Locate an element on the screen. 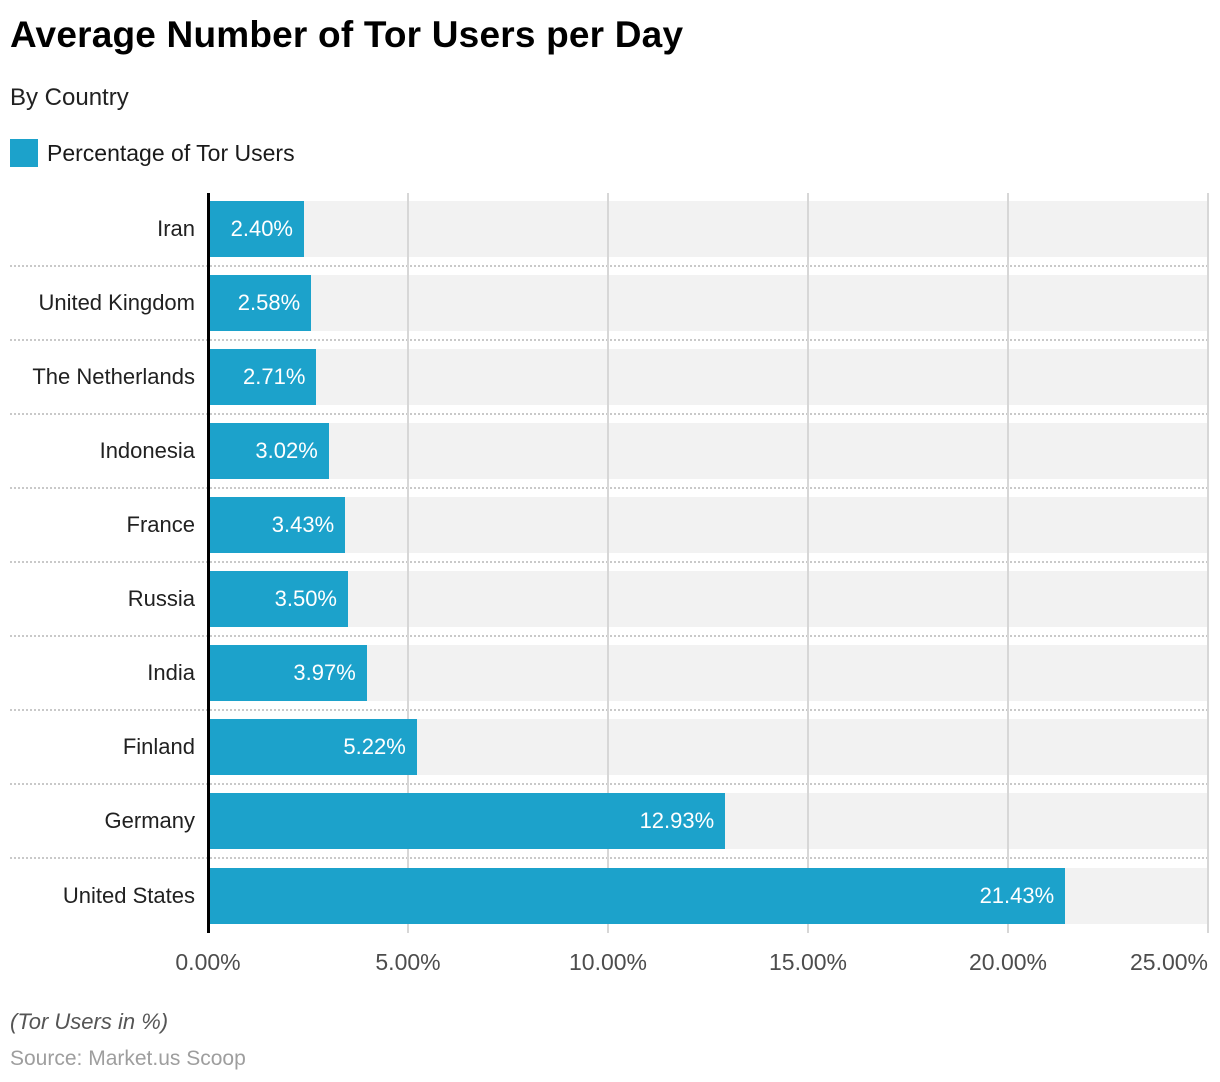 This screenshot has width=1220, height=1082. chart-row: Finland 5.22% is located at coordinates (609, 748).